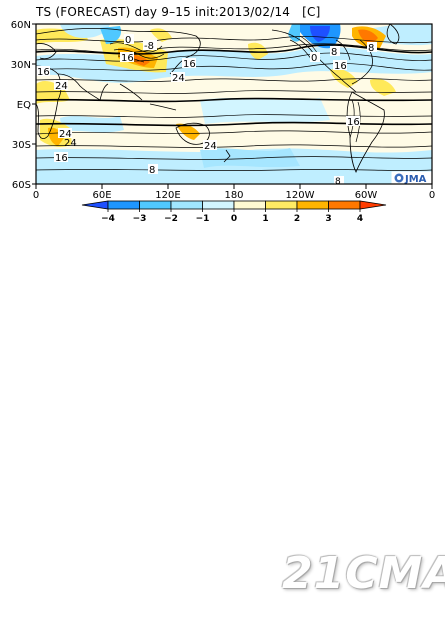 This screenshot has width=445, height=629. Describe the element at coordinates (167, 195) in the screenshot. I see `lon-label: 120E` at that location.